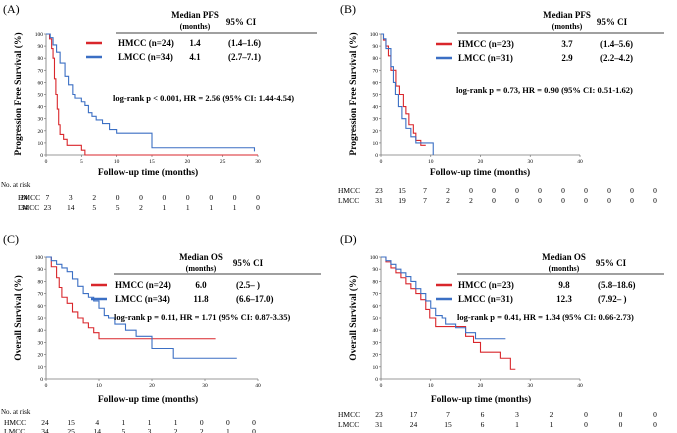  What do you see at coordinates (244, 57) in the screenshot?
I see `legend-row-ci: (2.7–7.1)` at bounding box center [244, 57].